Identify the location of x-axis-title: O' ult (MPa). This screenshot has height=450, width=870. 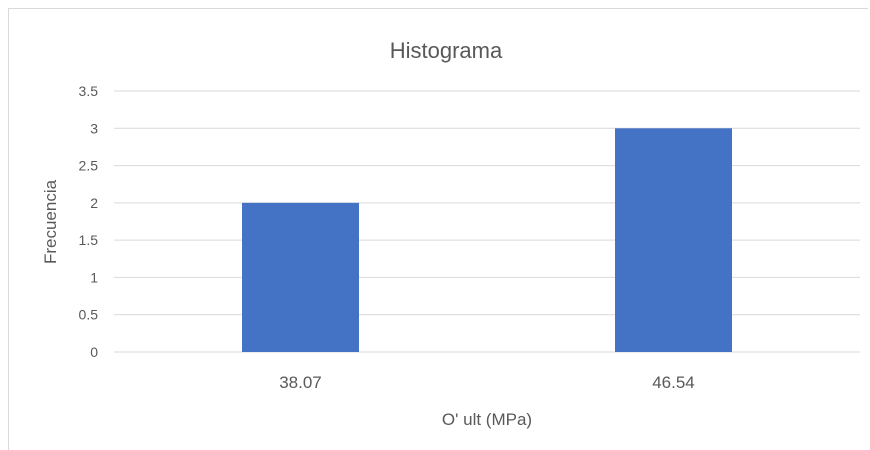
(487, 419).